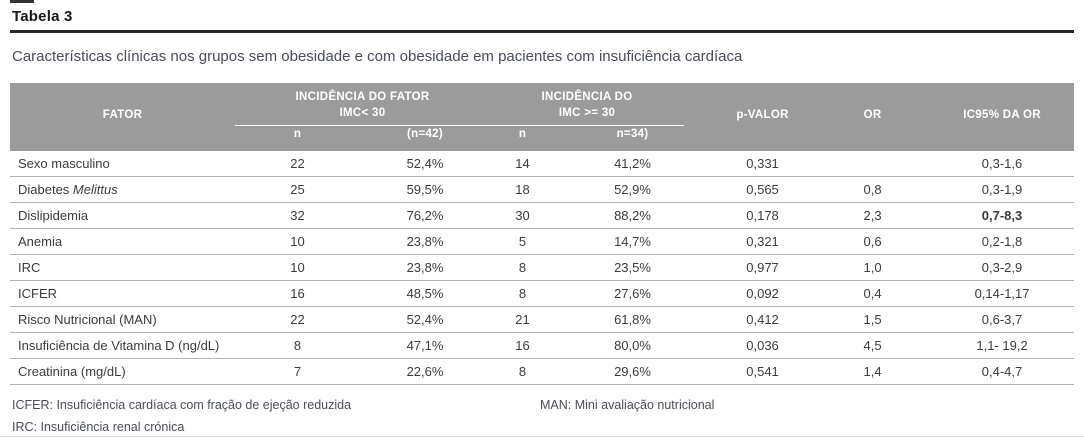  What do you see at coordinates (122, 320) in the screenshot?
I see `cell-fator: Risco Nutricional (MAN)` at bounding box center [122, 320].